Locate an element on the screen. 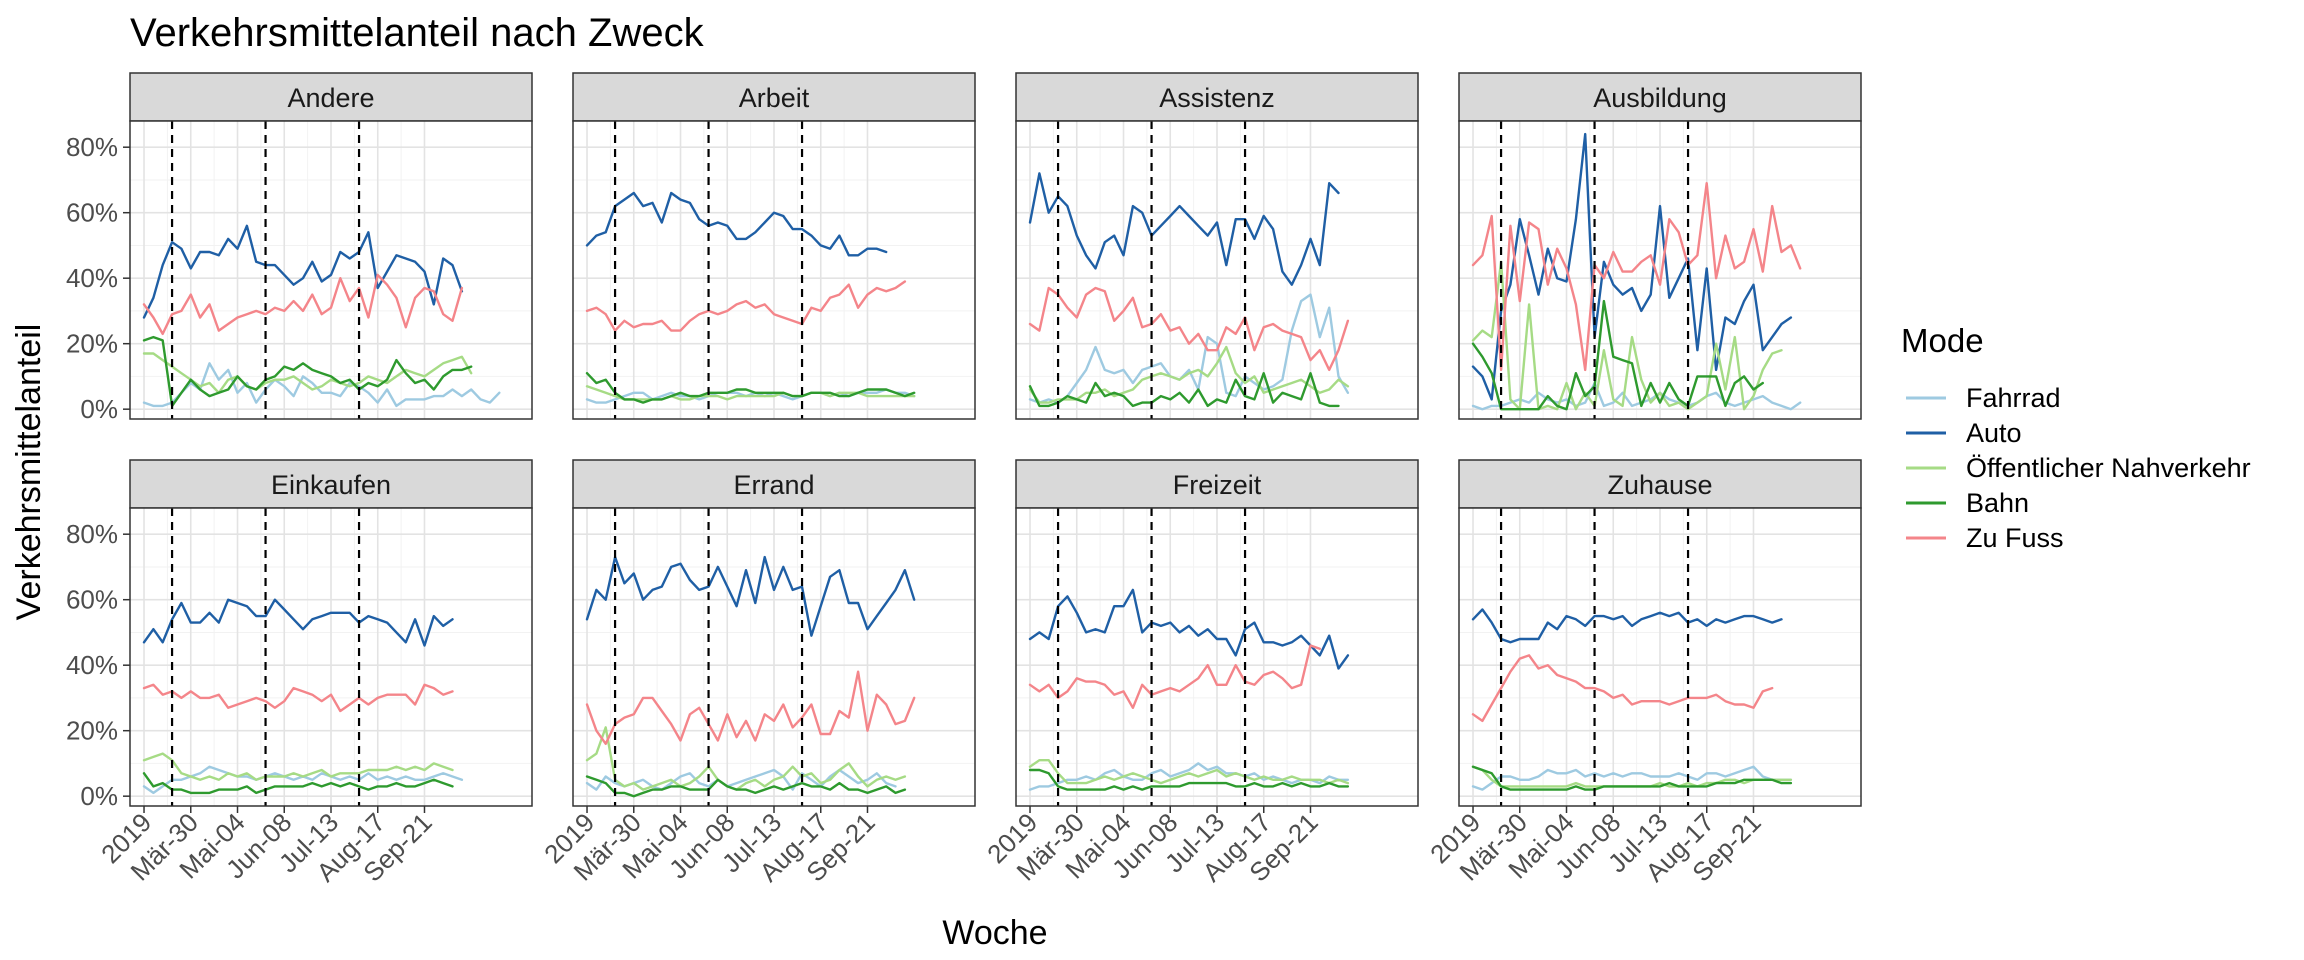 This screenshot has width=2304, height=960. legend-item-zu-fuss: Zu Fuss is located at coordinates (1985, 538).